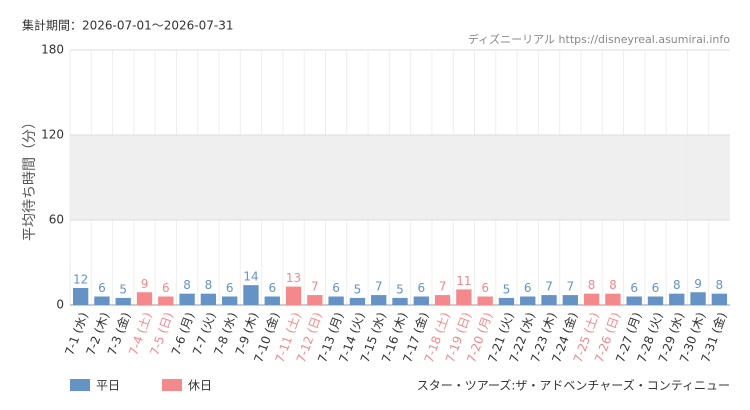 The image size is (750, 410). What do you see at coordinates (573, 385) in the screenshot?
I see `subtitle: スター・ツアーズ:ザ・アドベンチャーズ・コンティニュー` at bounding box center [573, 385].